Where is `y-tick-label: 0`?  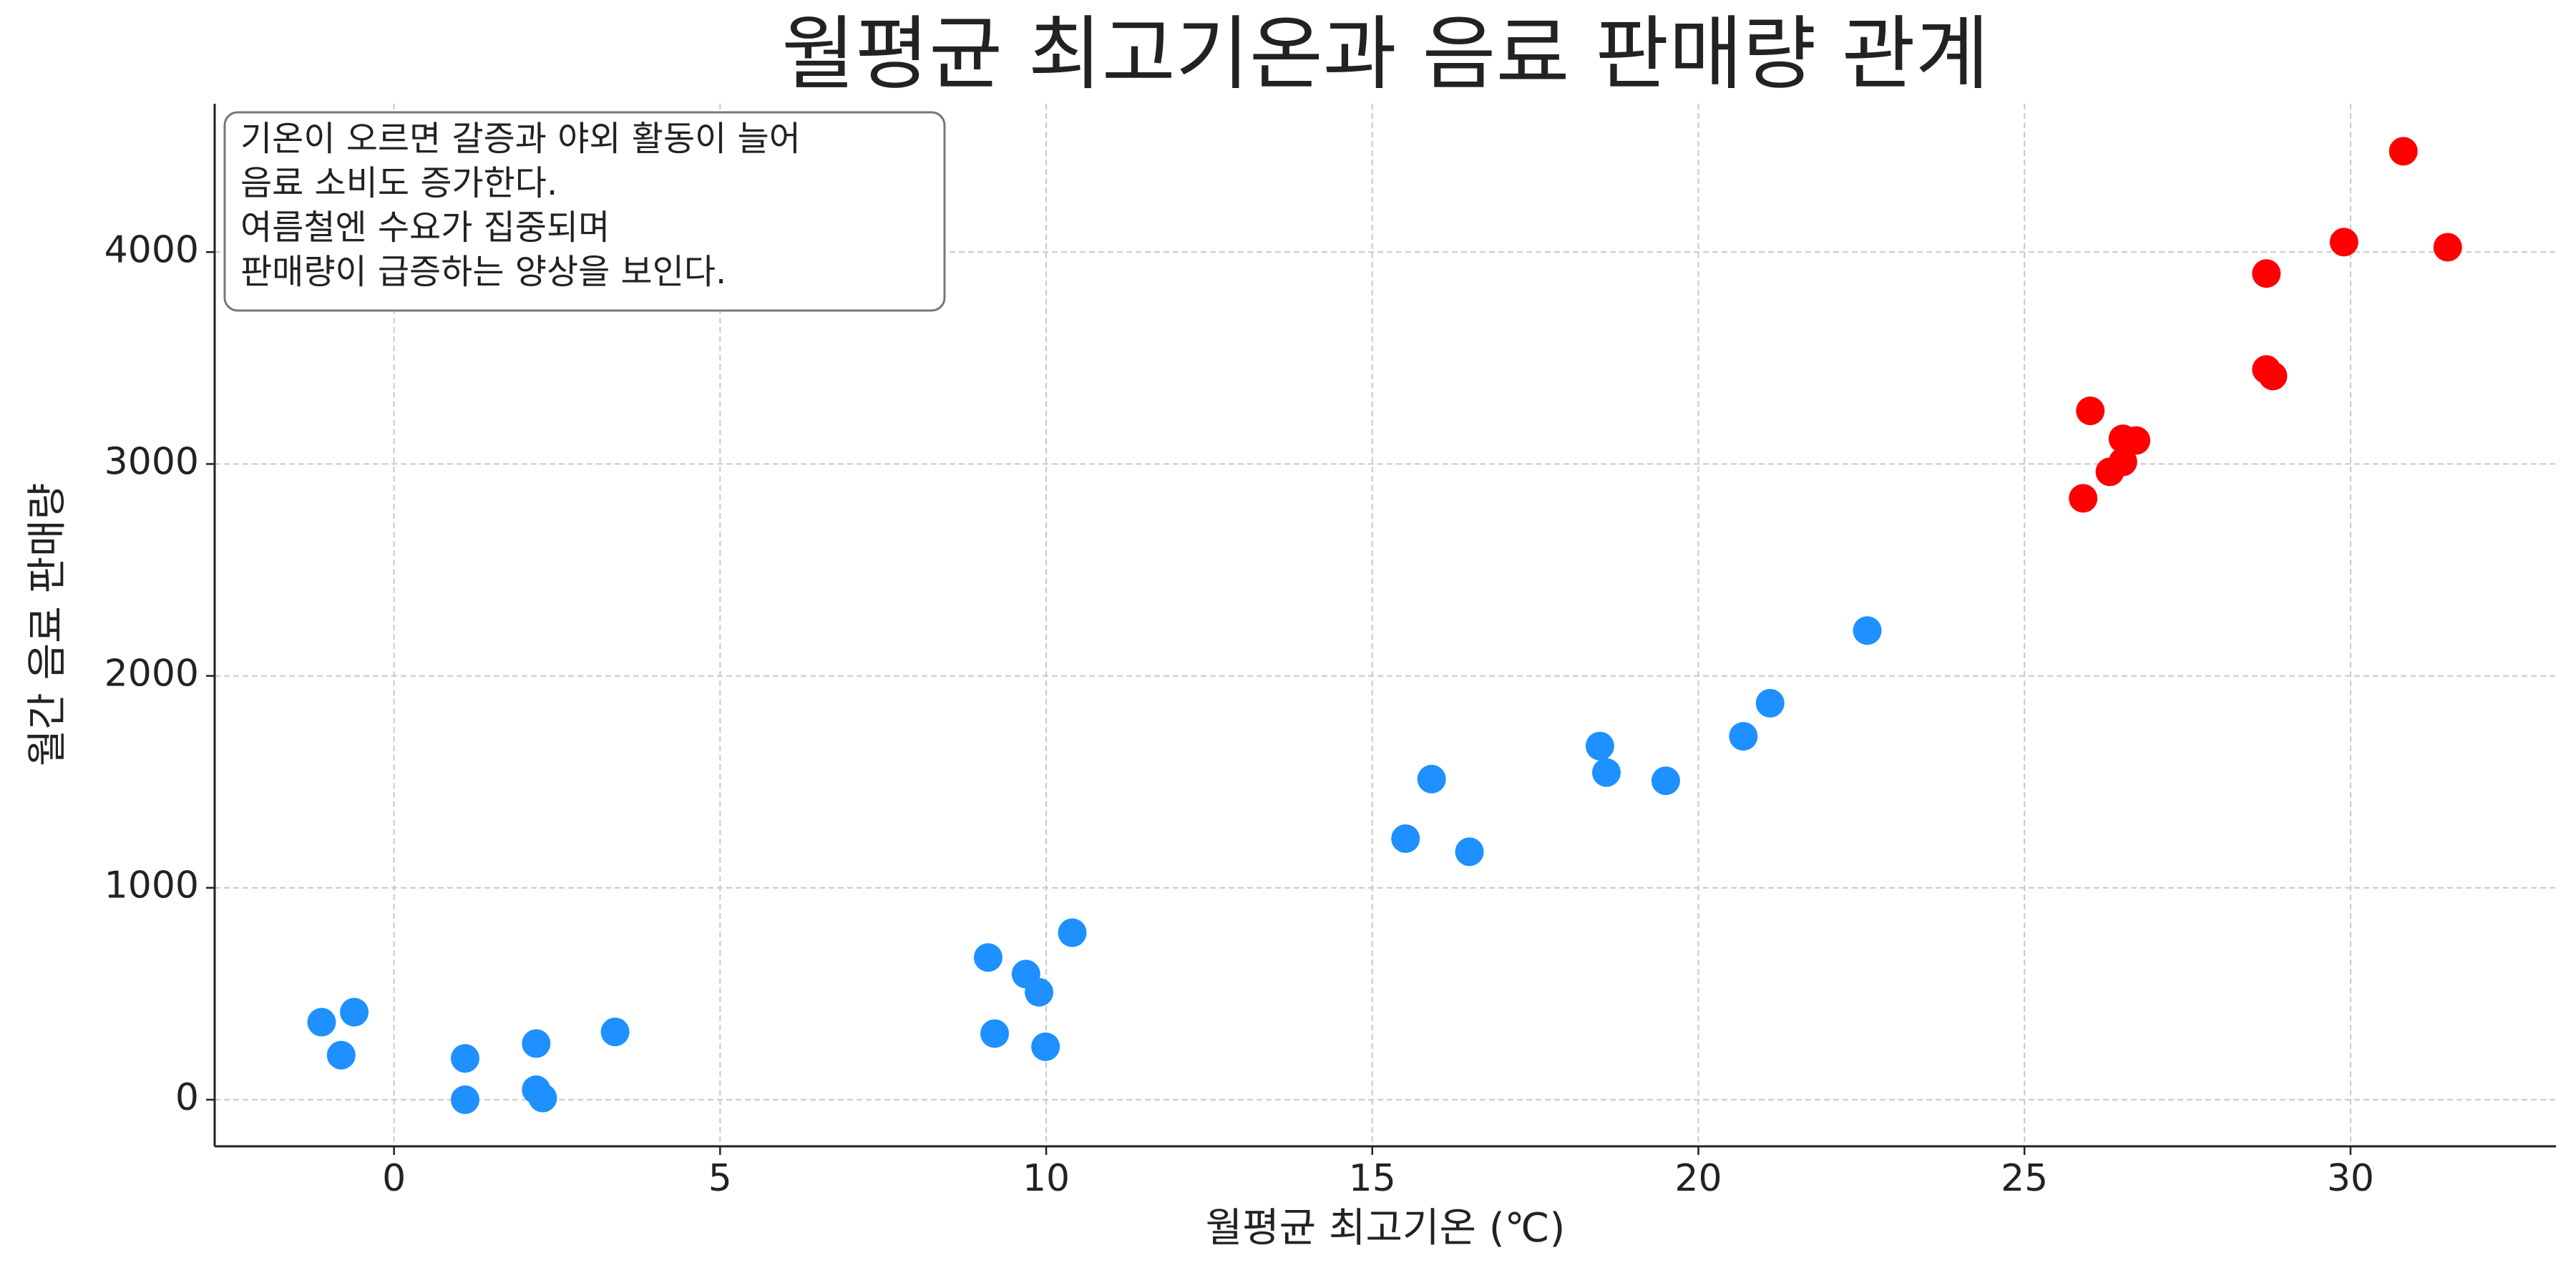
y-tick-label: 0 is located at coordinates (187, 1097).